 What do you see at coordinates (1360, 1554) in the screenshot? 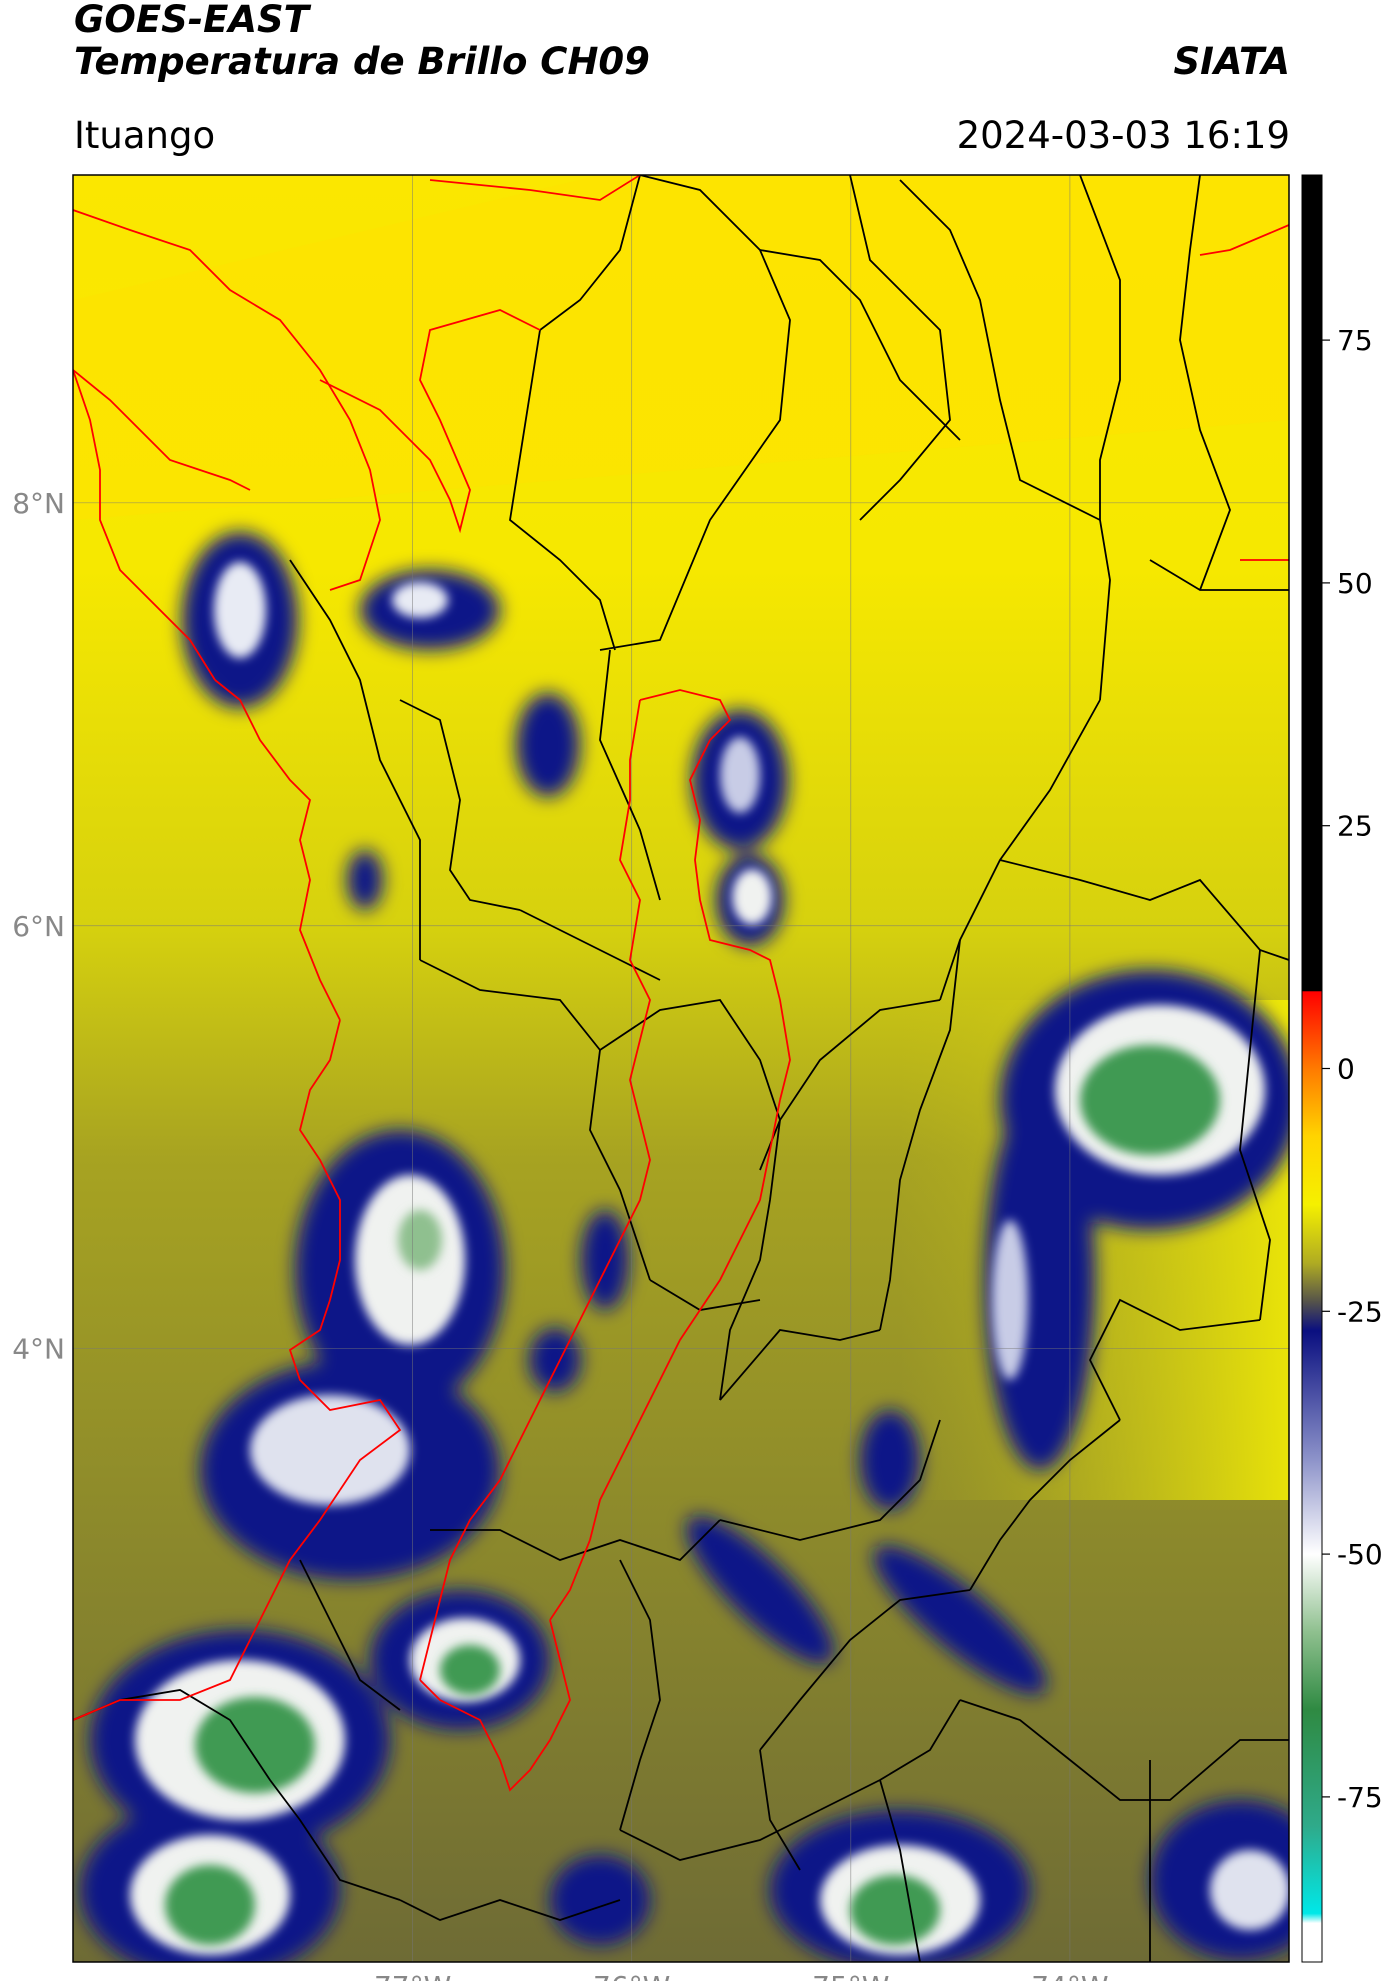
I see `colorbar-tick-label: -50` at bounding box center [1360, 1554].